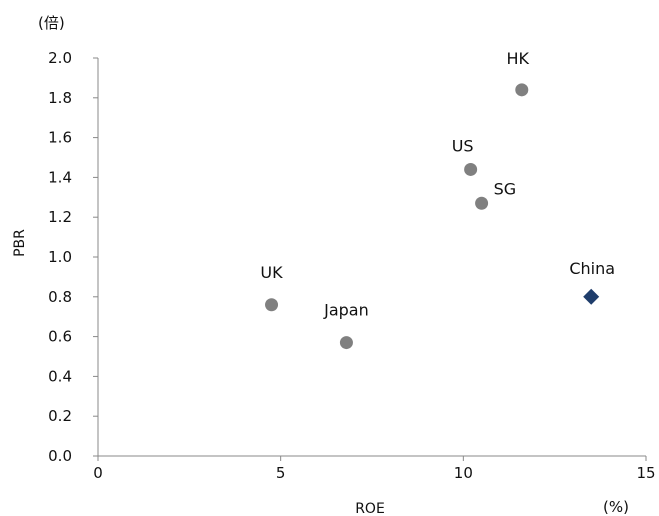 The image size is (659, 516). What do you see at coordinates (463, 473) in the screenshot?
I see `x-tick-label: 10` at bounding box center [463, 473].